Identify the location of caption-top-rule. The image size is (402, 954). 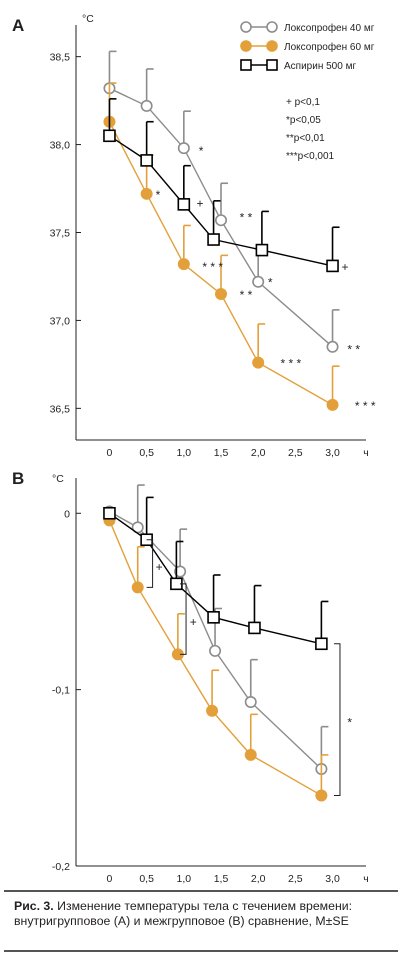
(201, 891).